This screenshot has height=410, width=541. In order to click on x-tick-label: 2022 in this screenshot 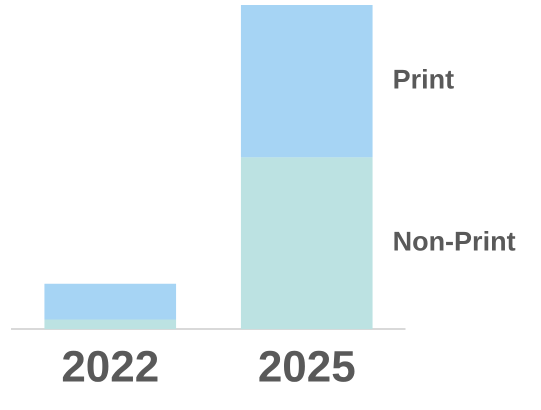, I will do `click(110, 367)`.